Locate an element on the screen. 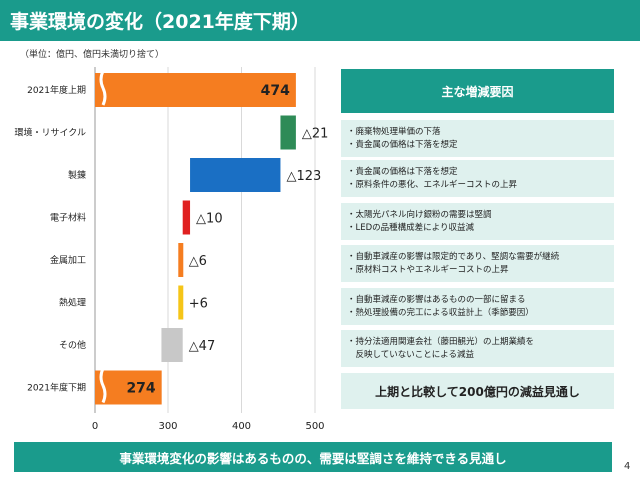 The width and height of the screenshot is (640, 480). reason-line: ・太陽光パネル向け銀粉の需要は堅調 is located at coordinates (419, 215).